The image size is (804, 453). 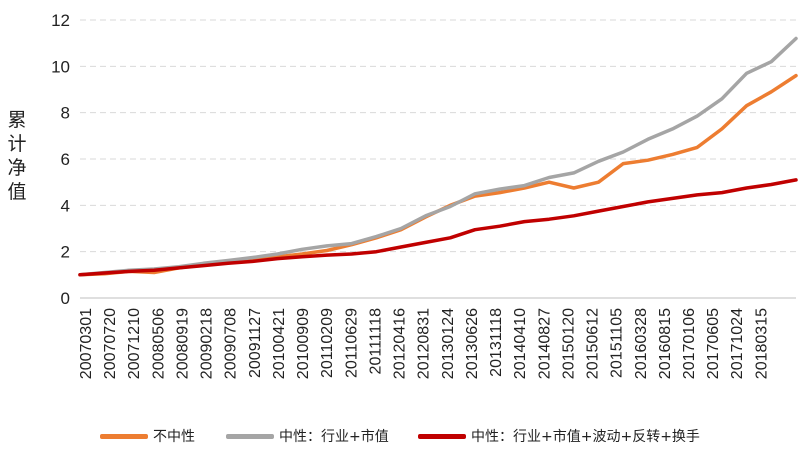 I want to click on legend-label: 中性：行业+市值+波动+反转+换手, so click(x=585, y=437).